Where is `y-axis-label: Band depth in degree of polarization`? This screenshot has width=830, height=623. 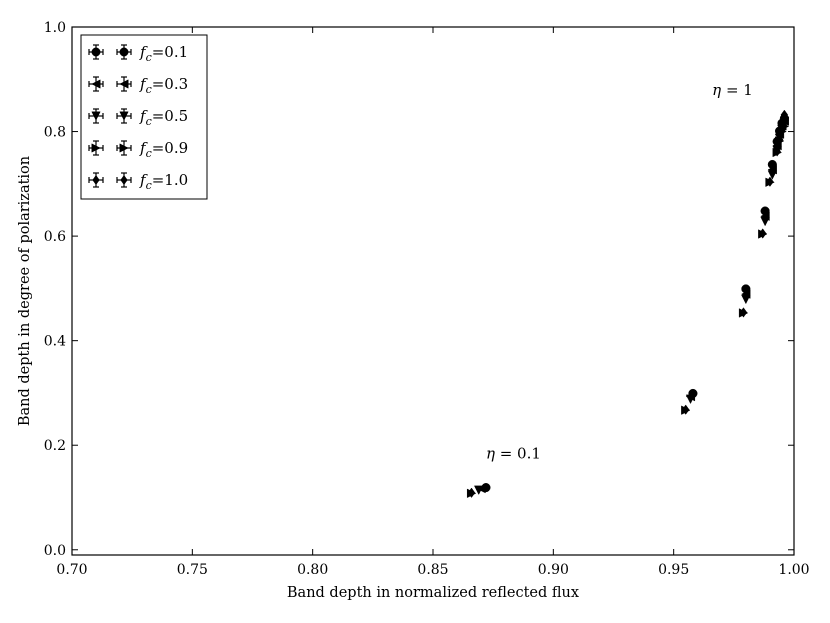
y-axis-label: Band depth in degree of polarization is located at coordinates (25, 291).